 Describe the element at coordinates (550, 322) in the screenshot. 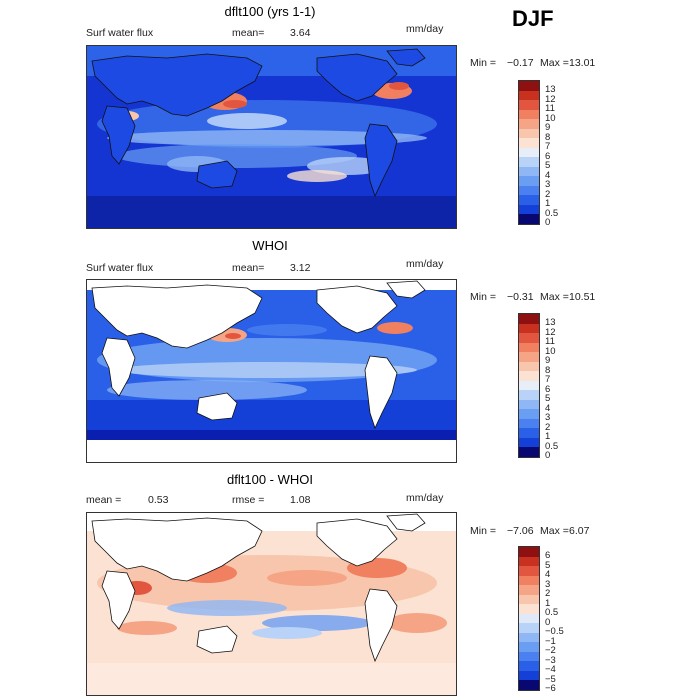

I see `colorbar-tick: 13` at that location.